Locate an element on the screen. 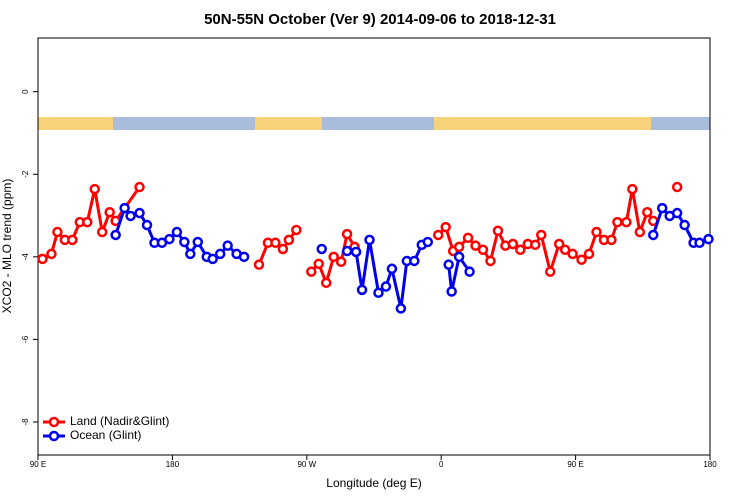 The image size is (750, 500). x-tick-label: 90 W is located at coordinates (306, 464).